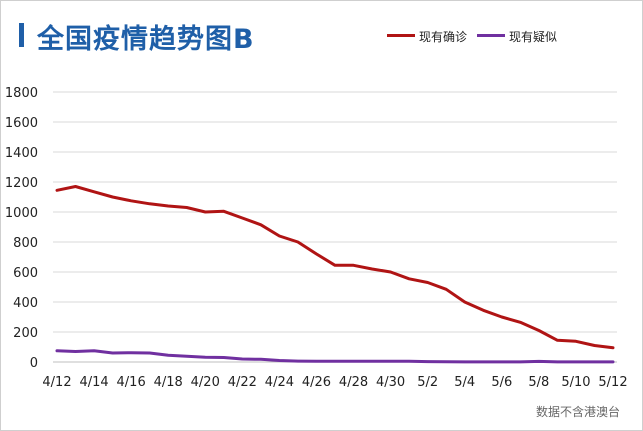 The image size is (643, 431). Describe the element at coordinates (21, 183) in the screenshot. I see `y-tick-label: 1200` at that location.